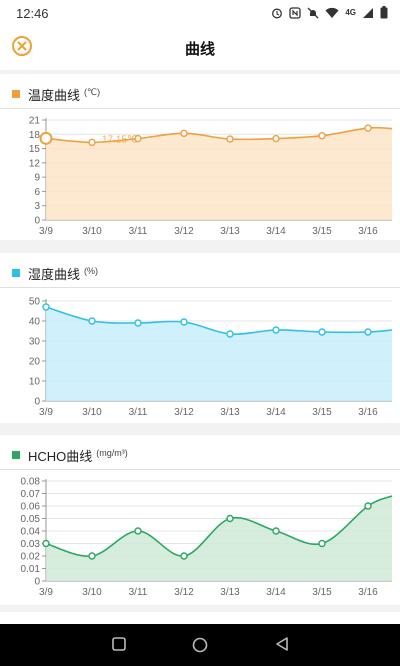 This screenshot has width=400, height=666. What do you see at coordinates (119, 644) in the screenshot?
I see `recent-apps-icon` at bounding box center [119, 644].